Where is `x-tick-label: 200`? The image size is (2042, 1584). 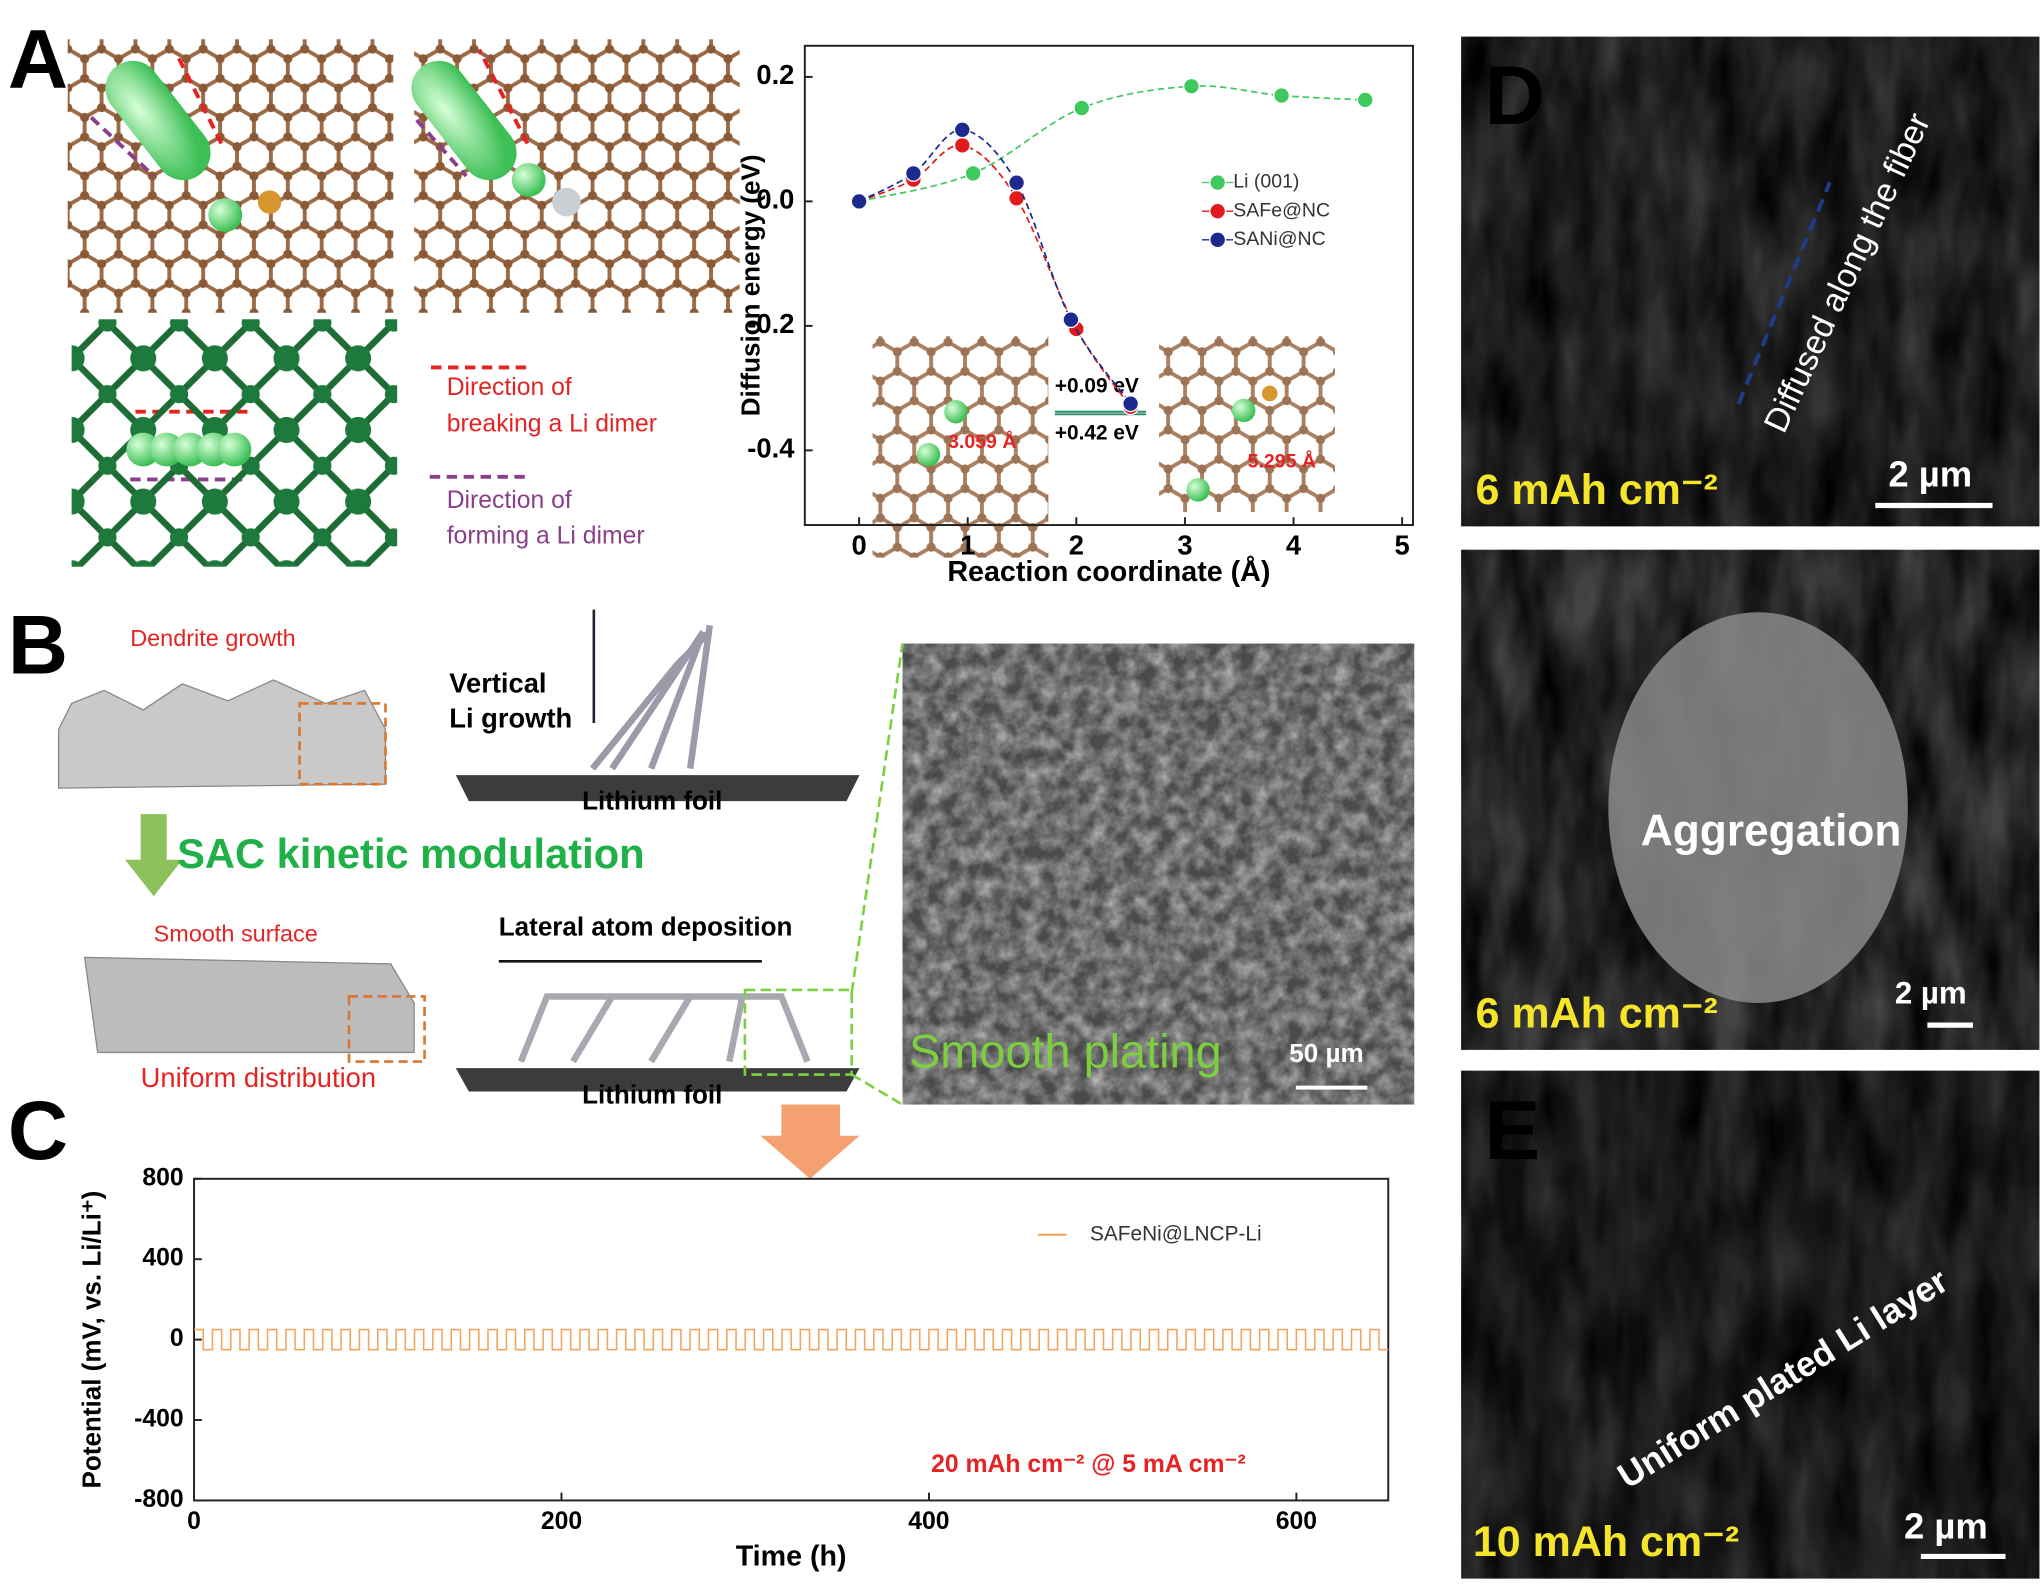 x-tick-label: 200 is located at coordinates (561, 1521).